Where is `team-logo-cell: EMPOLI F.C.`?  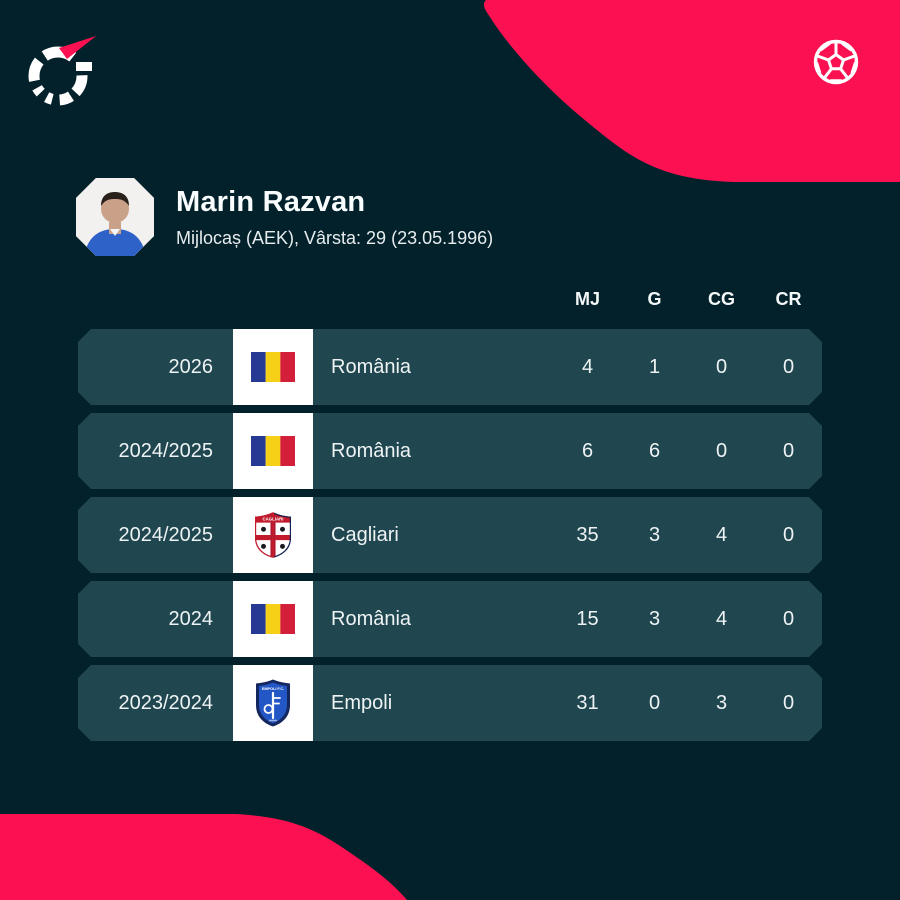 team-logo-cell: EMPOLI F.C. is located at coordinates (273, 703).